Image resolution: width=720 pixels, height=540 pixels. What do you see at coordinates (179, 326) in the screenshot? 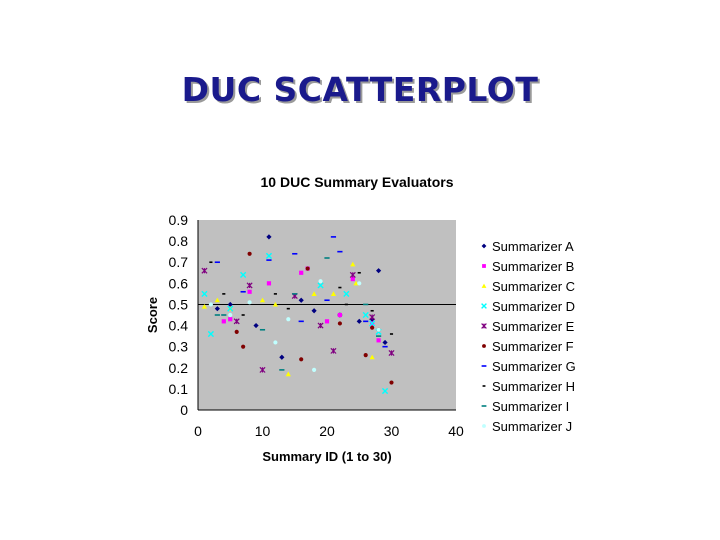
I see `y-tick-label: 0.4` at bounding box center [179, 326].